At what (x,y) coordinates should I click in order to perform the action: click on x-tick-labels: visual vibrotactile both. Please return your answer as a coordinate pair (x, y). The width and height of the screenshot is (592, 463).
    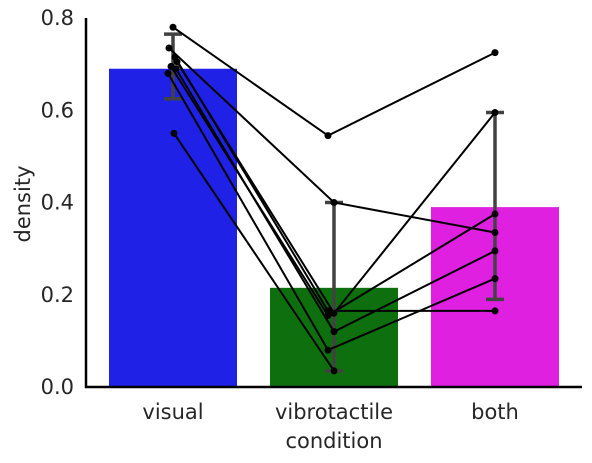
    Looking at the image, I should click on (330, 412).